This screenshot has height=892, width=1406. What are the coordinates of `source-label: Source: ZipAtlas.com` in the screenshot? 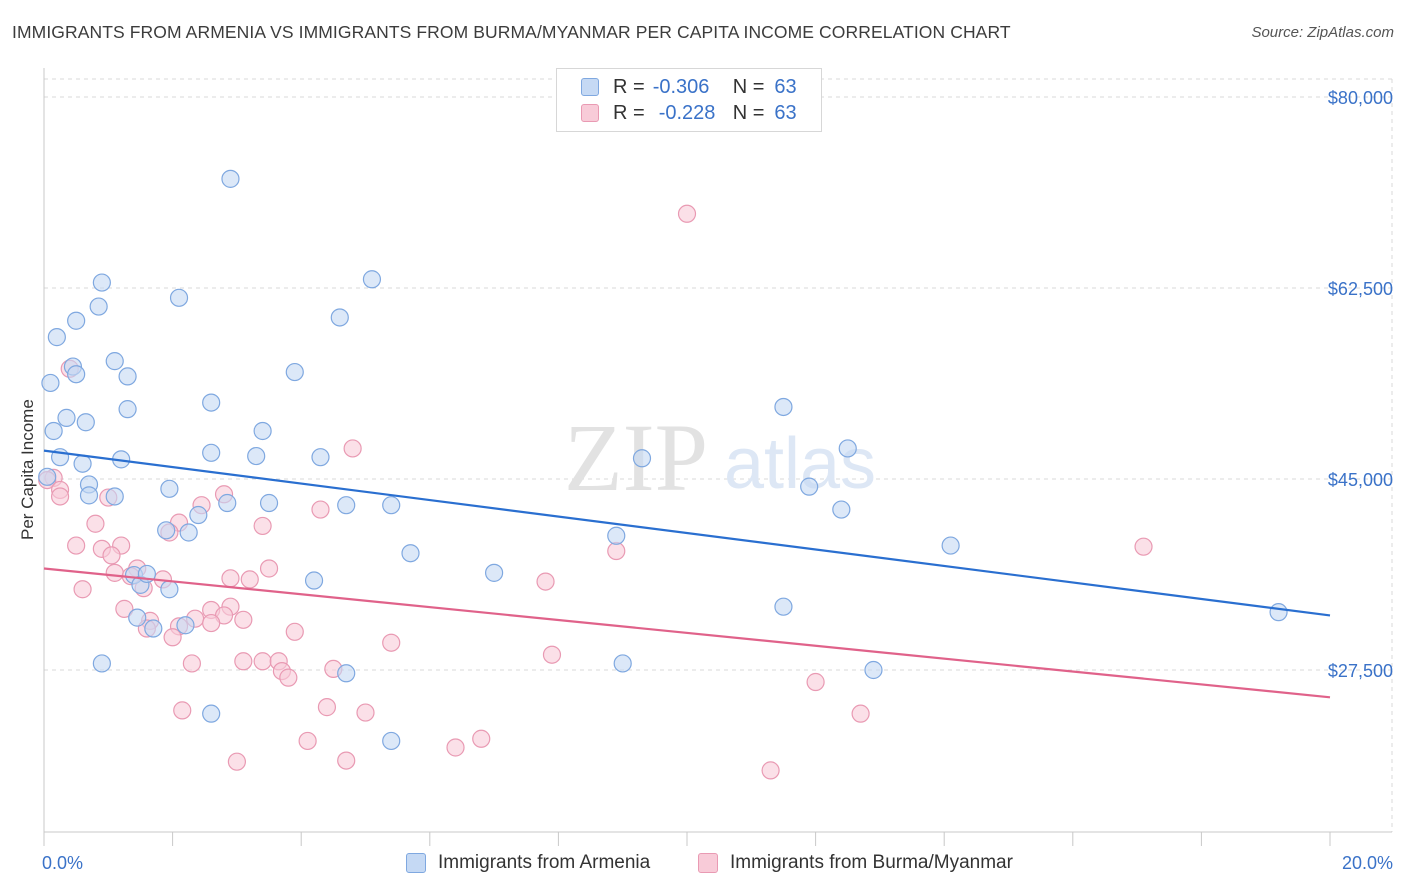 It's located at (1322, 32).